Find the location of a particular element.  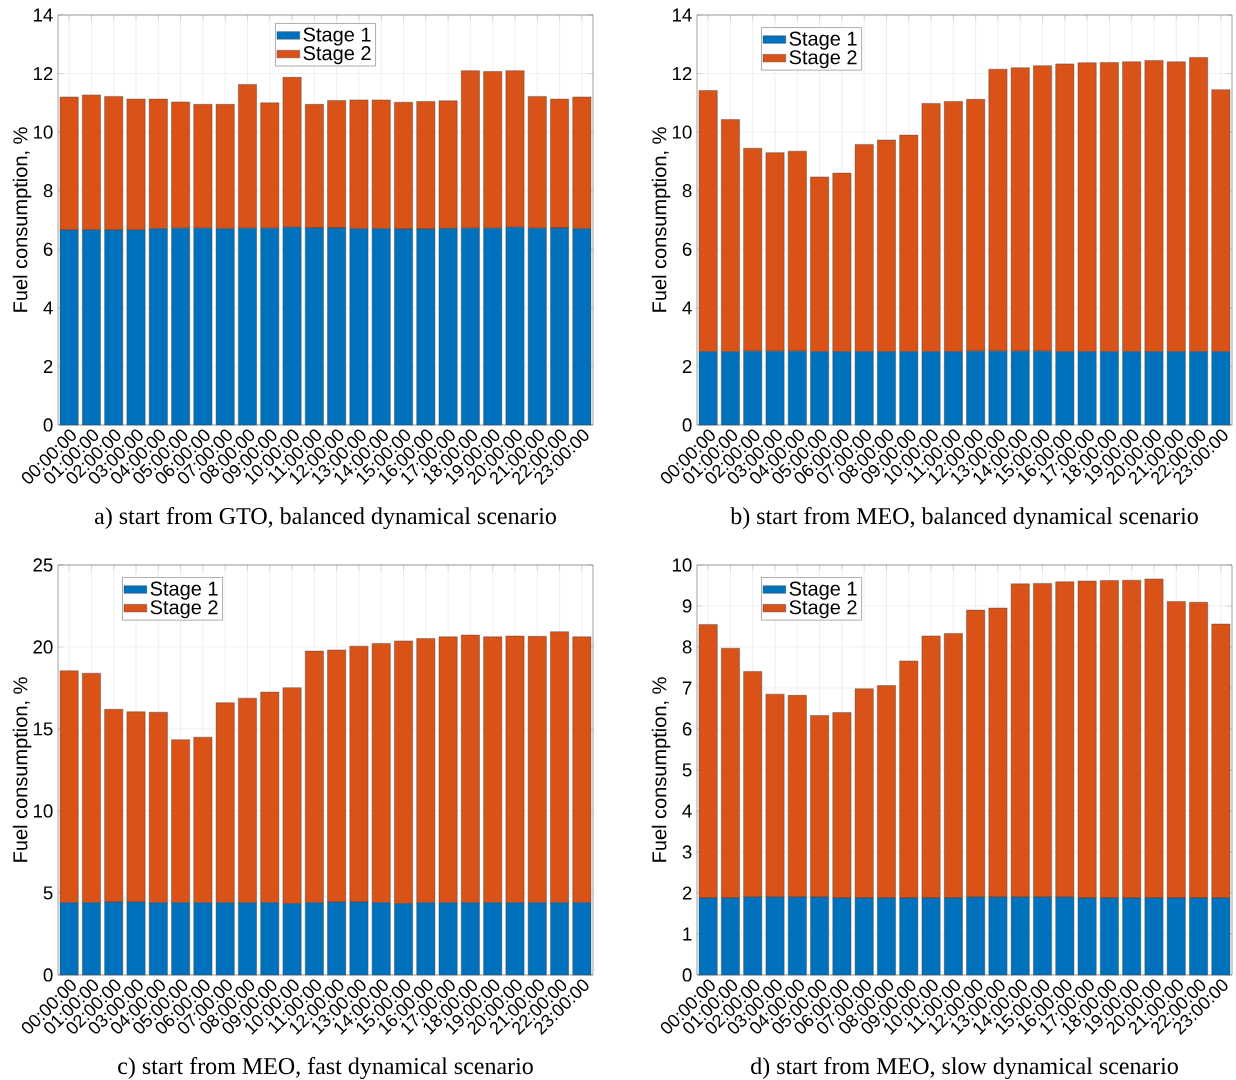

y-tick-label: 1 is located at coordinates (687, 934).